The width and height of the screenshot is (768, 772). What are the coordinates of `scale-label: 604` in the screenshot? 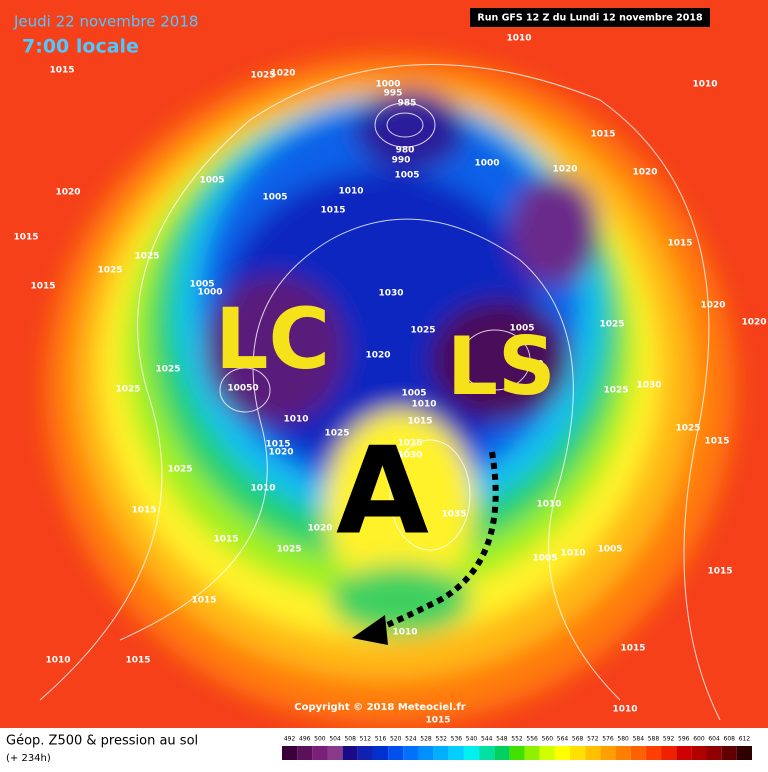 It's located at (714, 739).